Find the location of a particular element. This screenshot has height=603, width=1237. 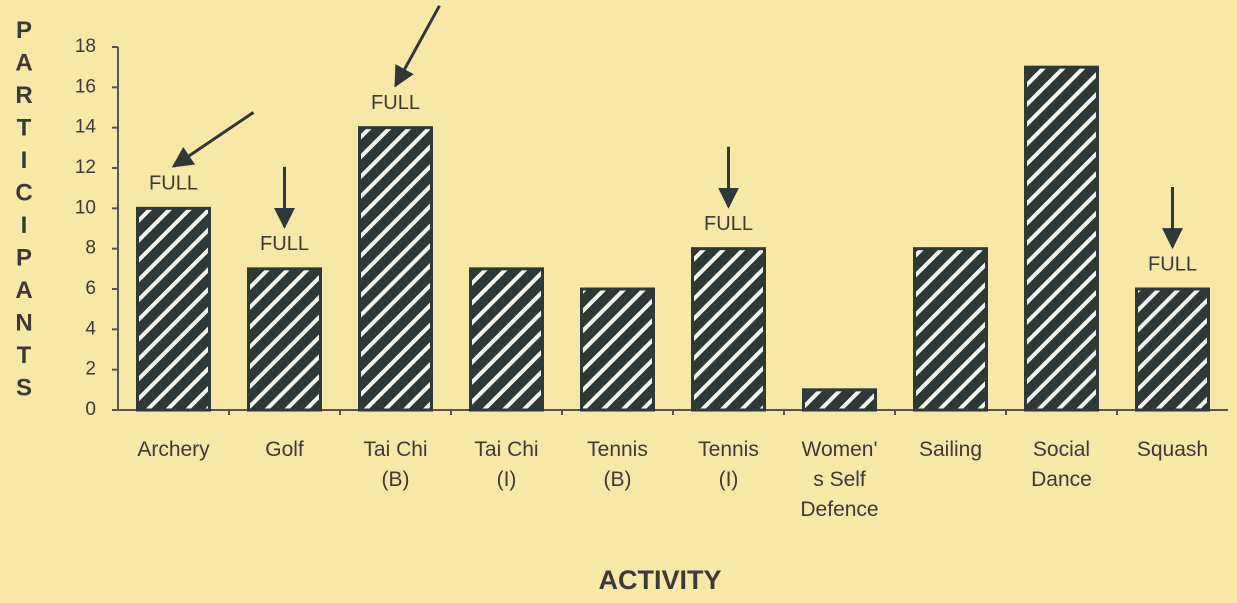

y-tick-label: 4 is located at coordinates (90, 328).